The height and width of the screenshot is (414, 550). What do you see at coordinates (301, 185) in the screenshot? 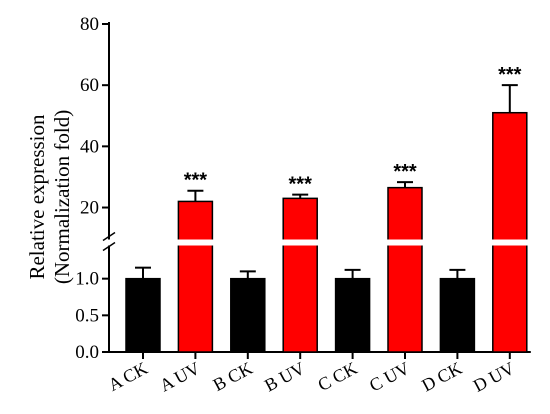
I see `significance-label-3: ***` at bounding box center [301, 185].